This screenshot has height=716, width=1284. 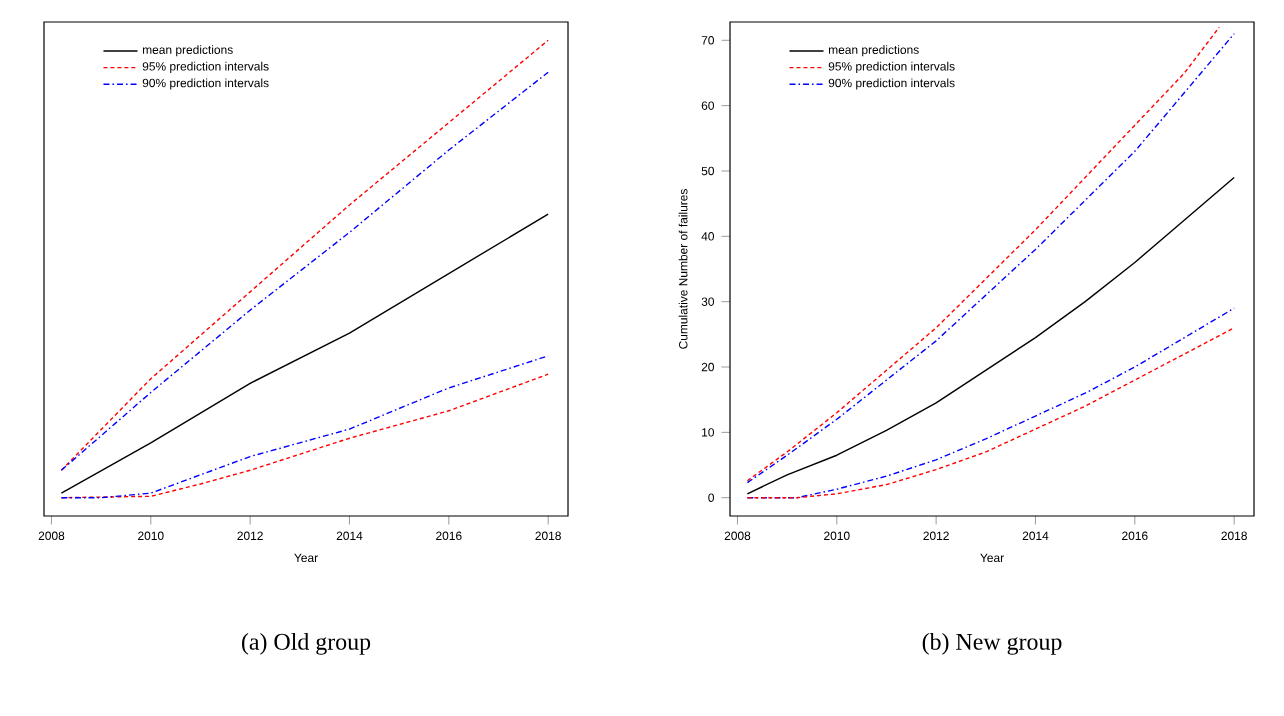 I want to click on text: (a) Old group, so click(x=306, y=644).